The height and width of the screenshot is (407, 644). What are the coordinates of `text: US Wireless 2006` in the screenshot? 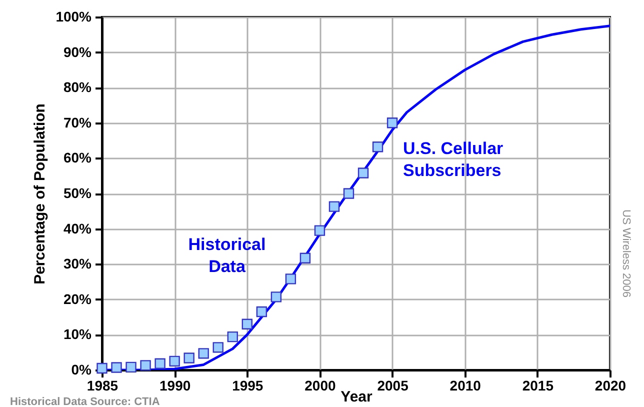 It's located at (626, 253).